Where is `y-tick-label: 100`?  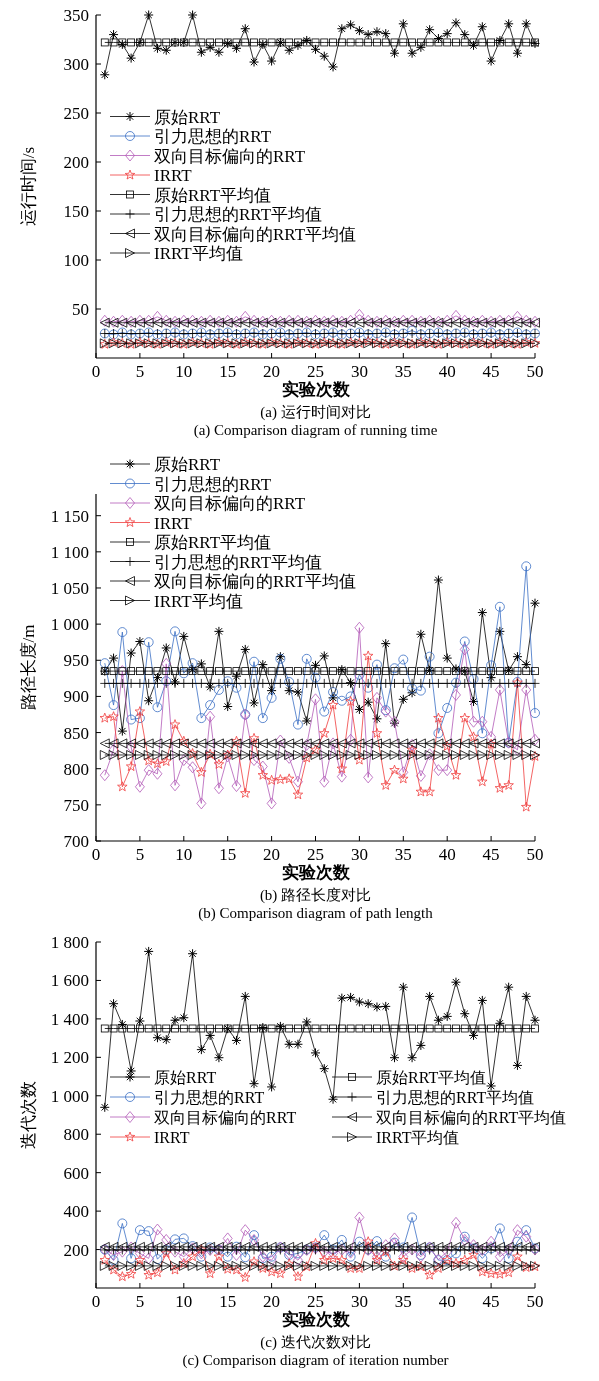
y-tick-label: 100 is located at coordinates (76, 260).